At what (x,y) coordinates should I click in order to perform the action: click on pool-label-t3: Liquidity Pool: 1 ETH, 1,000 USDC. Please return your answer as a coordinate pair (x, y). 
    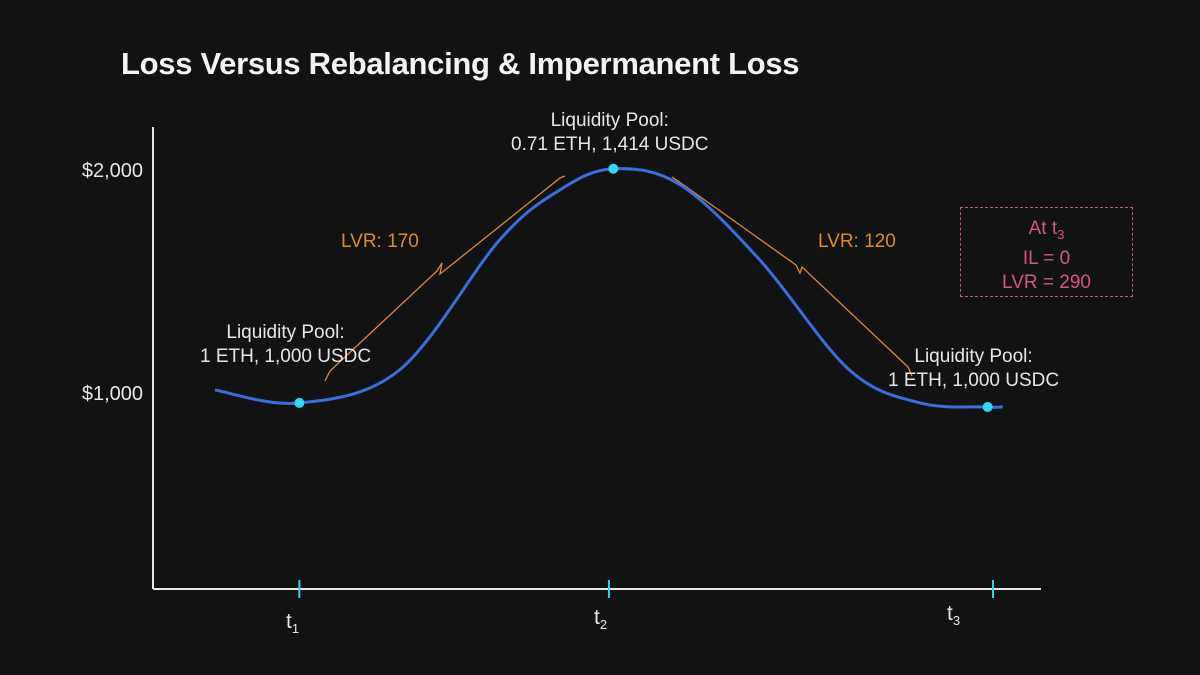
    Looking at the image, I should click on (974, 368).